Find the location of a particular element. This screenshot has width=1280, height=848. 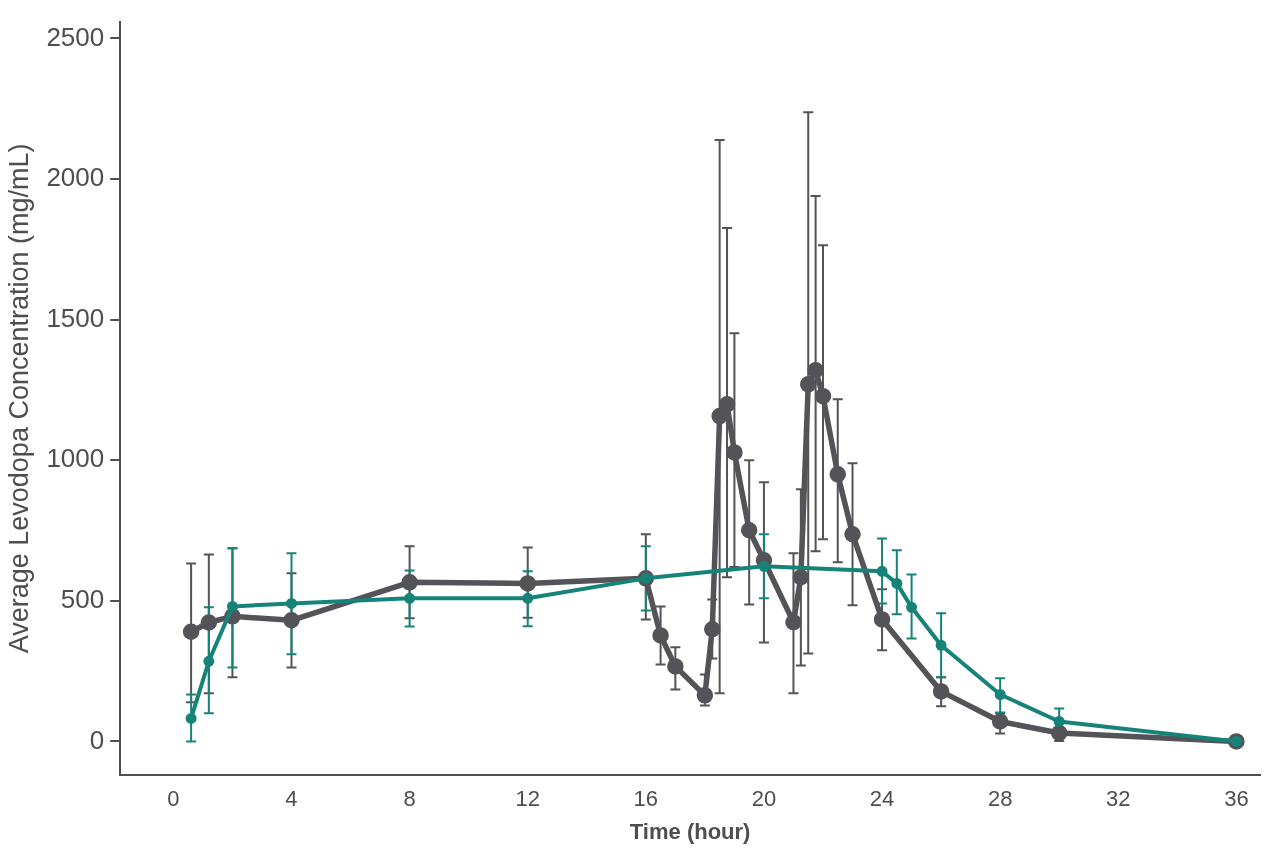

x-tick-label: 28 is located at coordinates (1000, 799).